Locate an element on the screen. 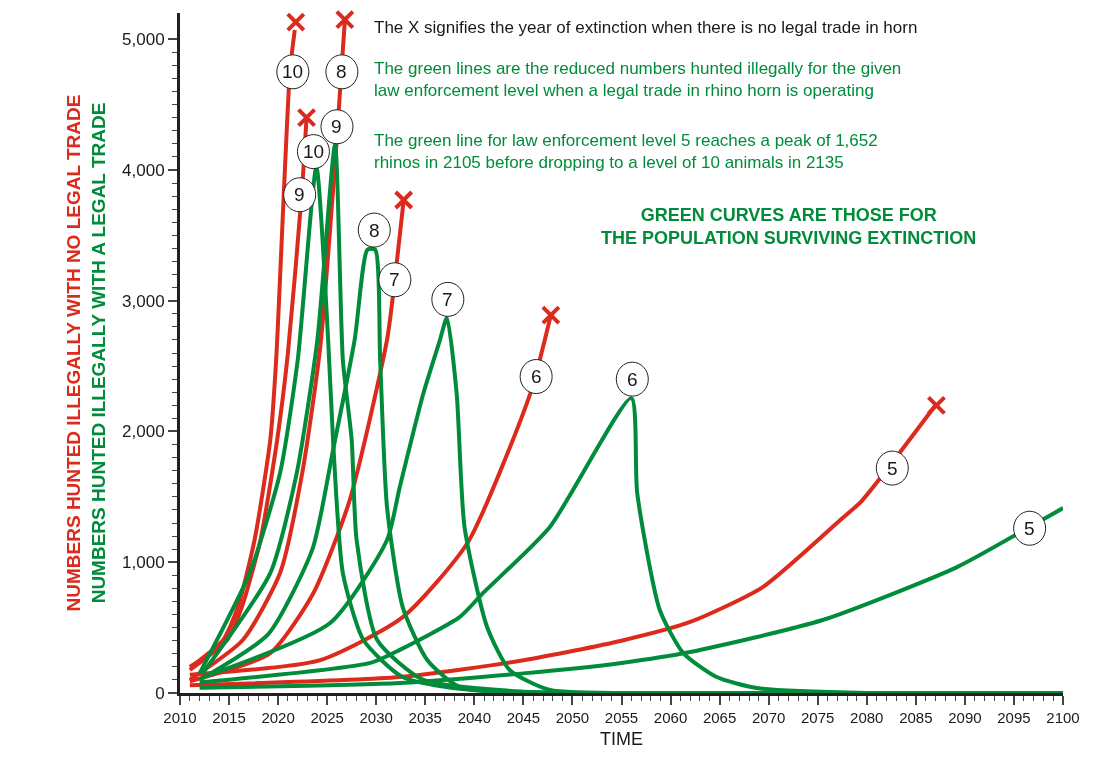  x-tick-label: 2055 is located at coordinates (621, 717).